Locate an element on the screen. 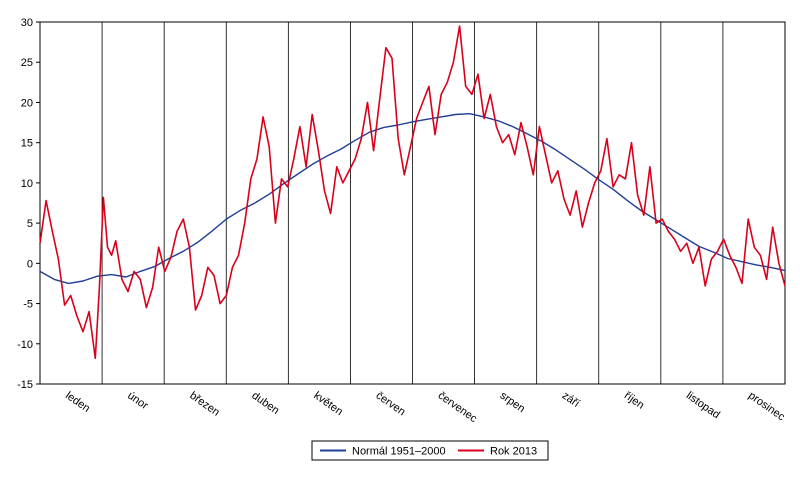 The image size is (800, 479). y-tick-label: 15 is located at coordinates (27, 144).